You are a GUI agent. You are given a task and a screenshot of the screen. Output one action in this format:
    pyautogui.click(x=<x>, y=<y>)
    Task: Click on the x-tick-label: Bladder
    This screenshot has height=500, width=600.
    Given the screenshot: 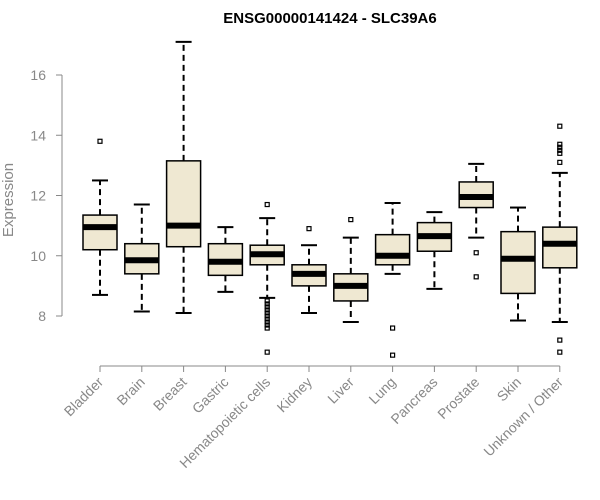 What is the action you would take?
    pyautogui.click(x=84, y=397)
    